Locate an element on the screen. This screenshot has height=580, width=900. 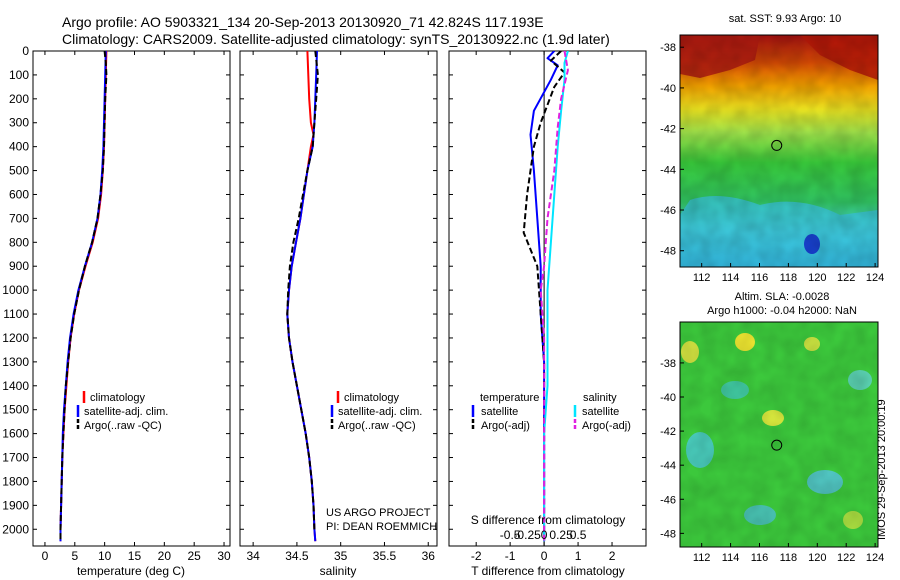
depth-tick-label: 900 is located at coordinates (19, 266).